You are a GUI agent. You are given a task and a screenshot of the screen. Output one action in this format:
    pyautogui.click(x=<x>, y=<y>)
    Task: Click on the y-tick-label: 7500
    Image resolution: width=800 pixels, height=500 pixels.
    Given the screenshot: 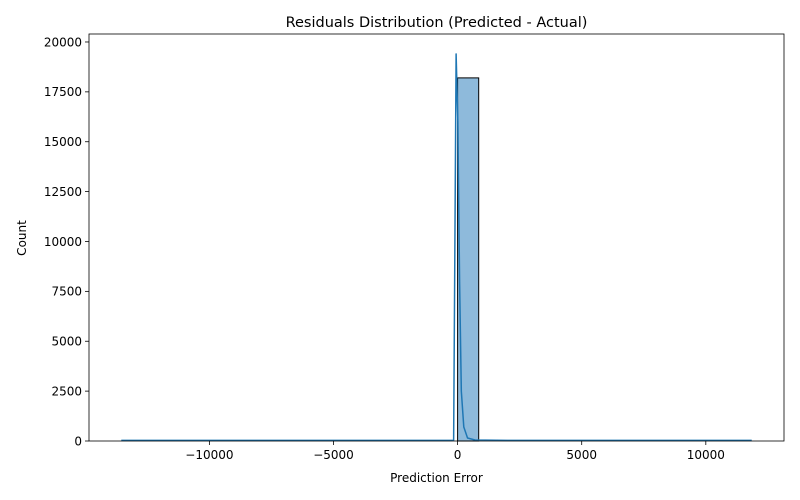 What is the action you would take?
    pyautogui.click(x=66, y=292)
    